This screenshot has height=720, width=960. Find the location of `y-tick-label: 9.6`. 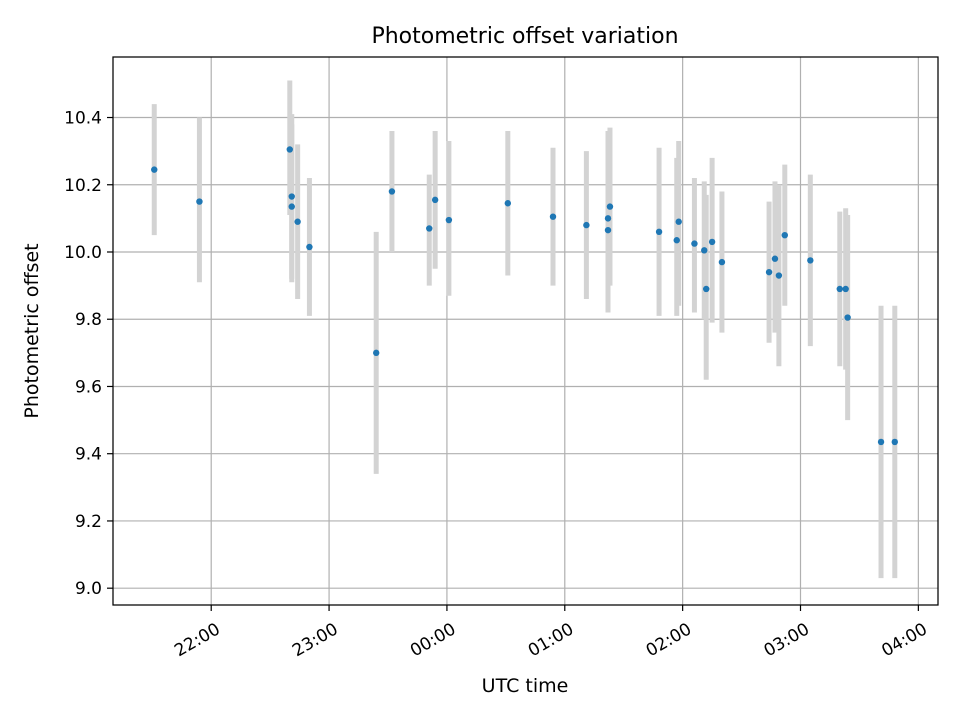

y-tick-label: 9.6 is located at coordinates (88, 387).